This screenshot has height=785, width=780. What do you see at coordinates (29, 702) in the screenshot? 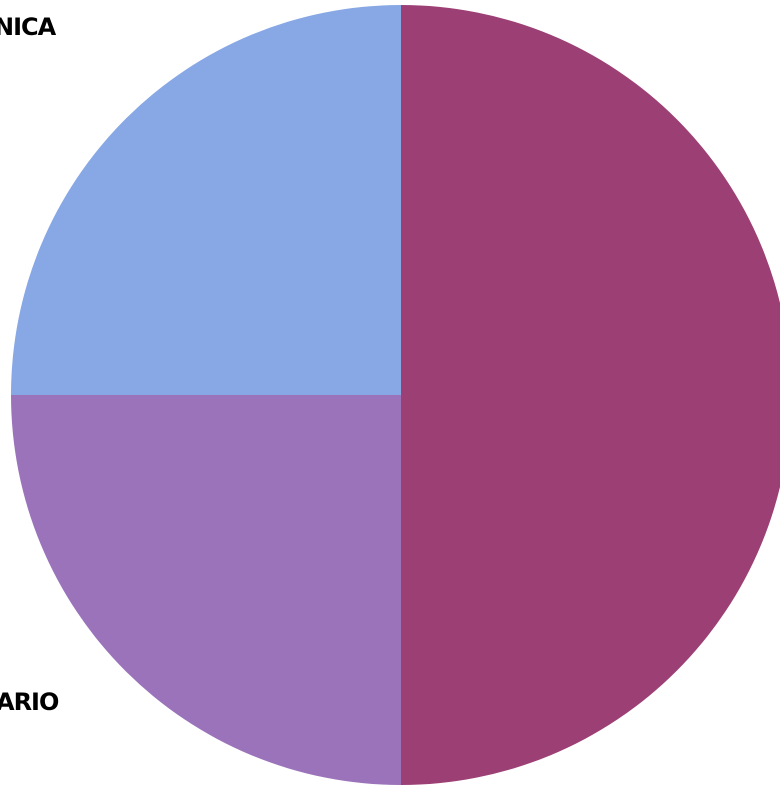
I see `slice-label-1: ARIO` at bounding box center [29, 702].